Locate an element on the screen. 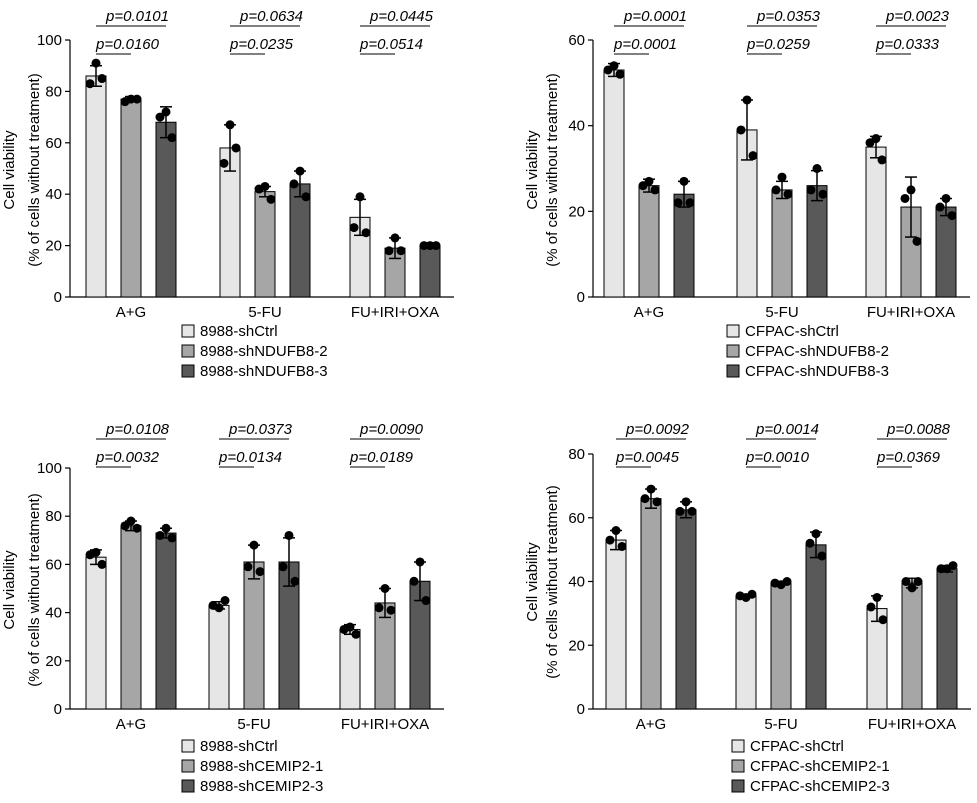 The image size is (977, 803). y-tick-label: 40 is located at coordinates (53, 194).